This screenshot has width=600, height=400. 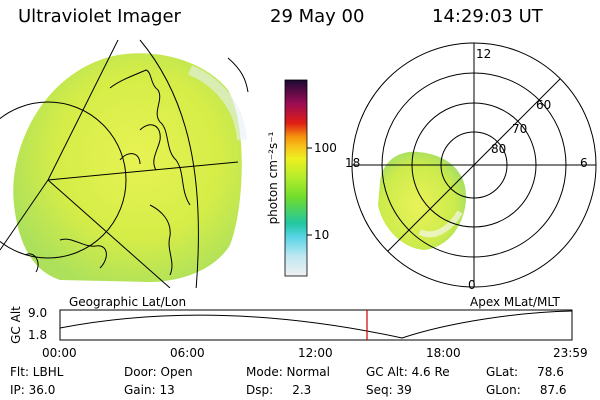 I want to click on mlt-label-18: 18, so click(x=353, y=163).